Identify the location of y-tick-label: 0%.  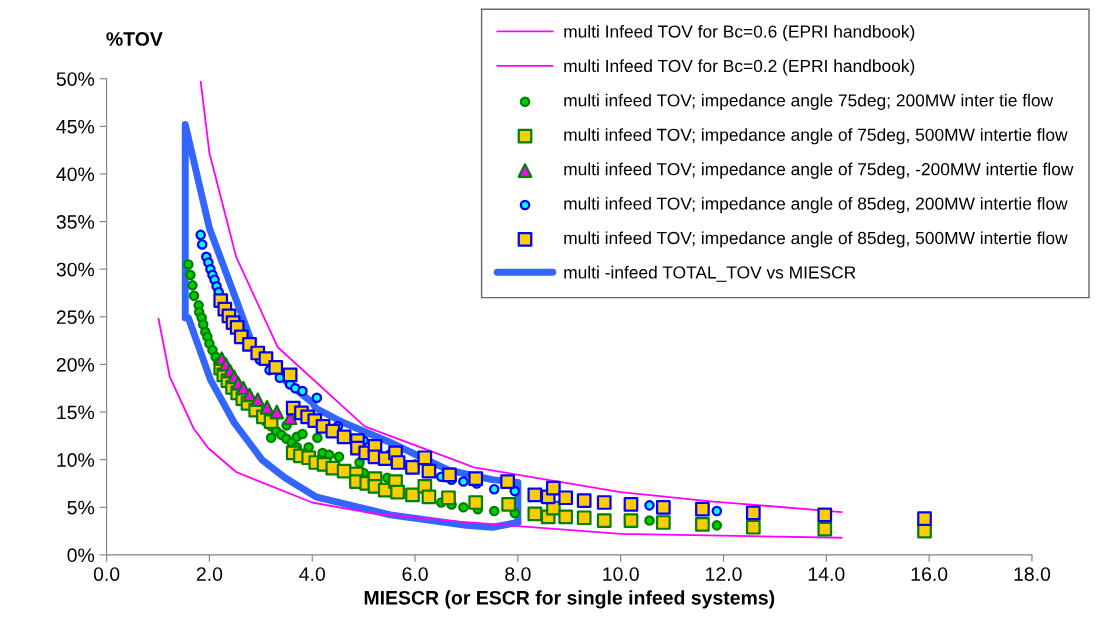
(81, 555).